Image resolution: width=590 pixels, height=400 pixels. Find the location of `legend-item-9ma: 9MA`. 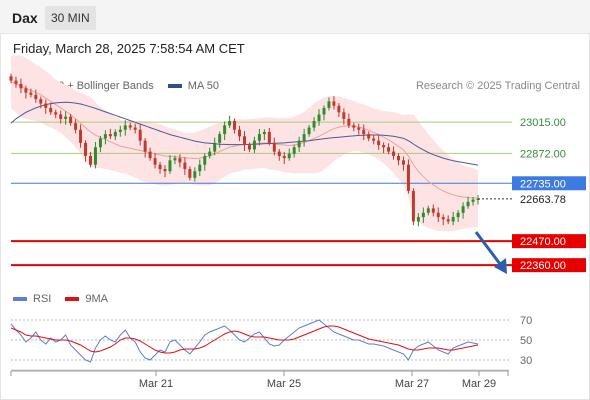

legend-item-9ma: 9MA is located at coordinates (86, 299).